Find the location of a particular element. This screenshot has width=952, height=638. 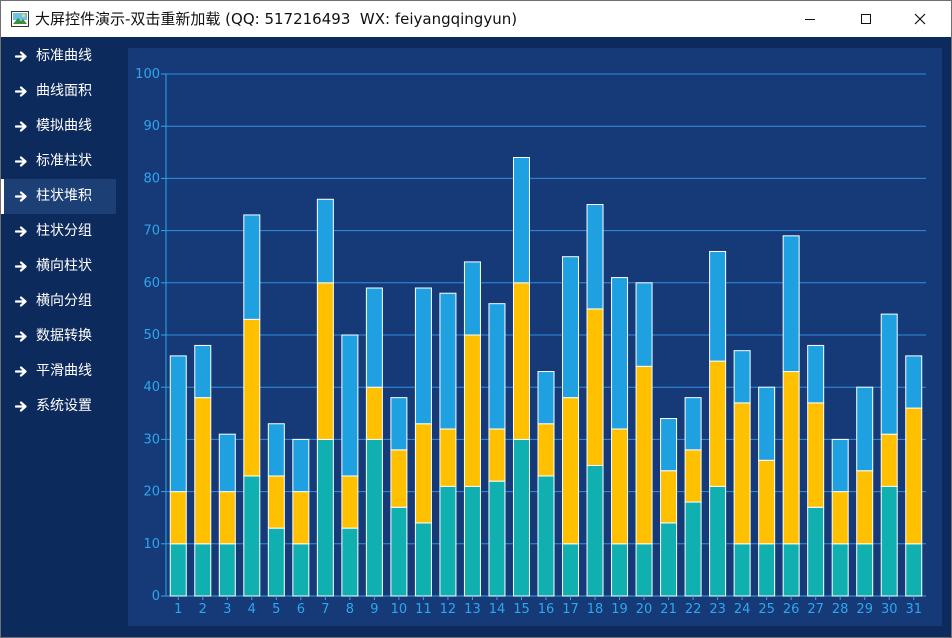

sidebar-item-label: 标准曲线 is located at coordinates (64, 56).